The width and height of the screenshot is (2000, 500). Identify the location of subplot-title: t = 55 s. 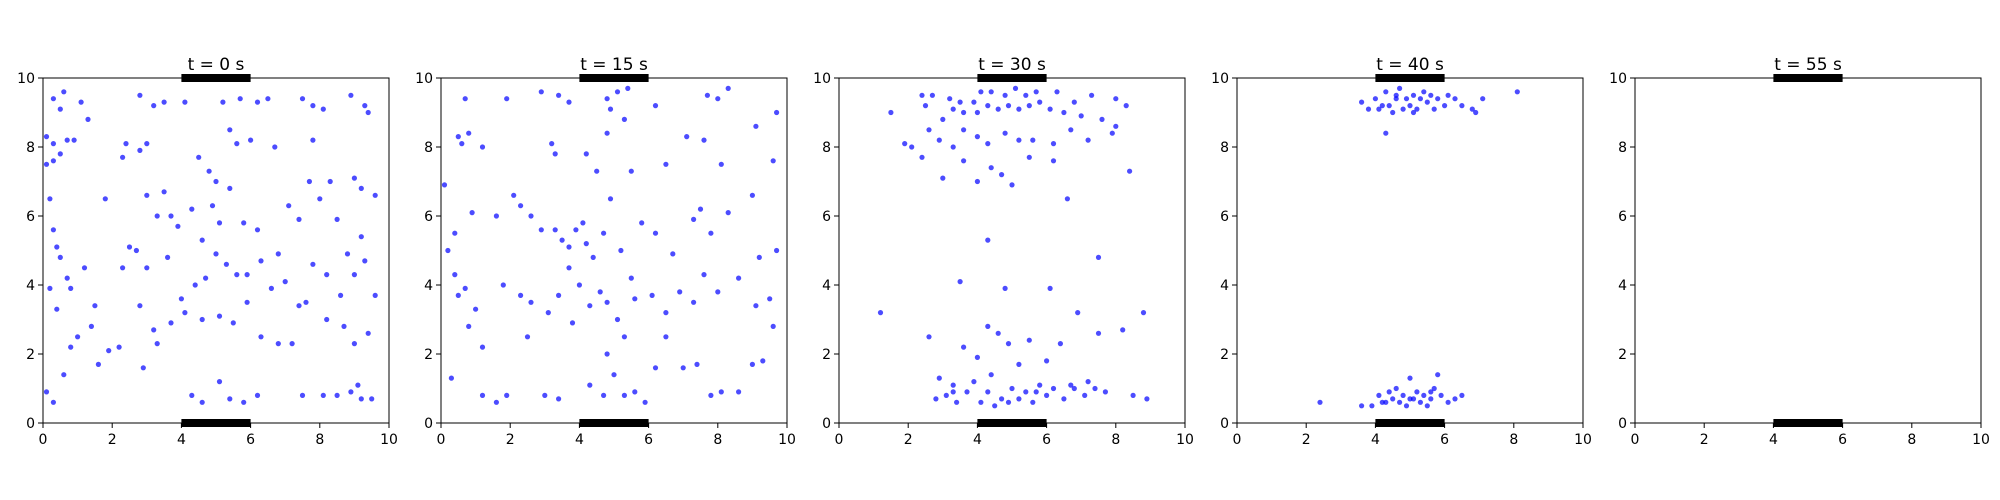
(1808, 65).